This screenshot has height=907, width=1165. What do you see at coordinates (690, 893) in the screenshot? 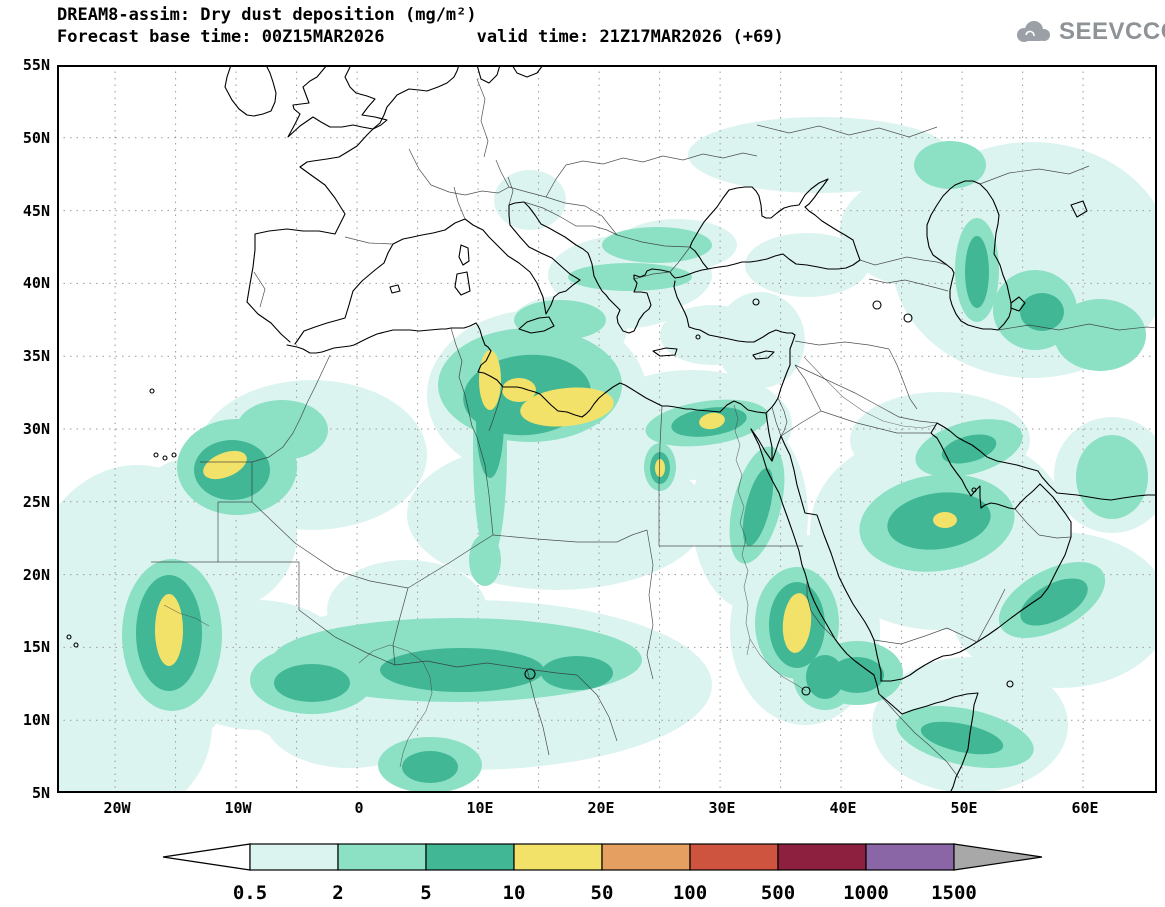
I see `colorbar-label: 100` at bounding box center [690, 893].